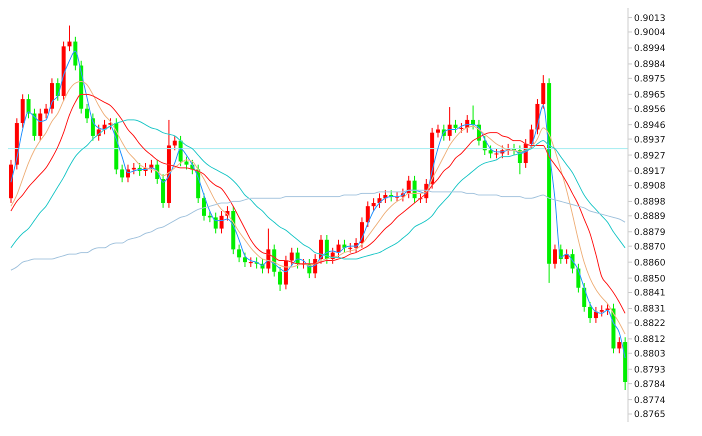 The width and height of the screenshot is (702, 436). I want to click on y-tick-label: 0.8850, so click(650, 279).